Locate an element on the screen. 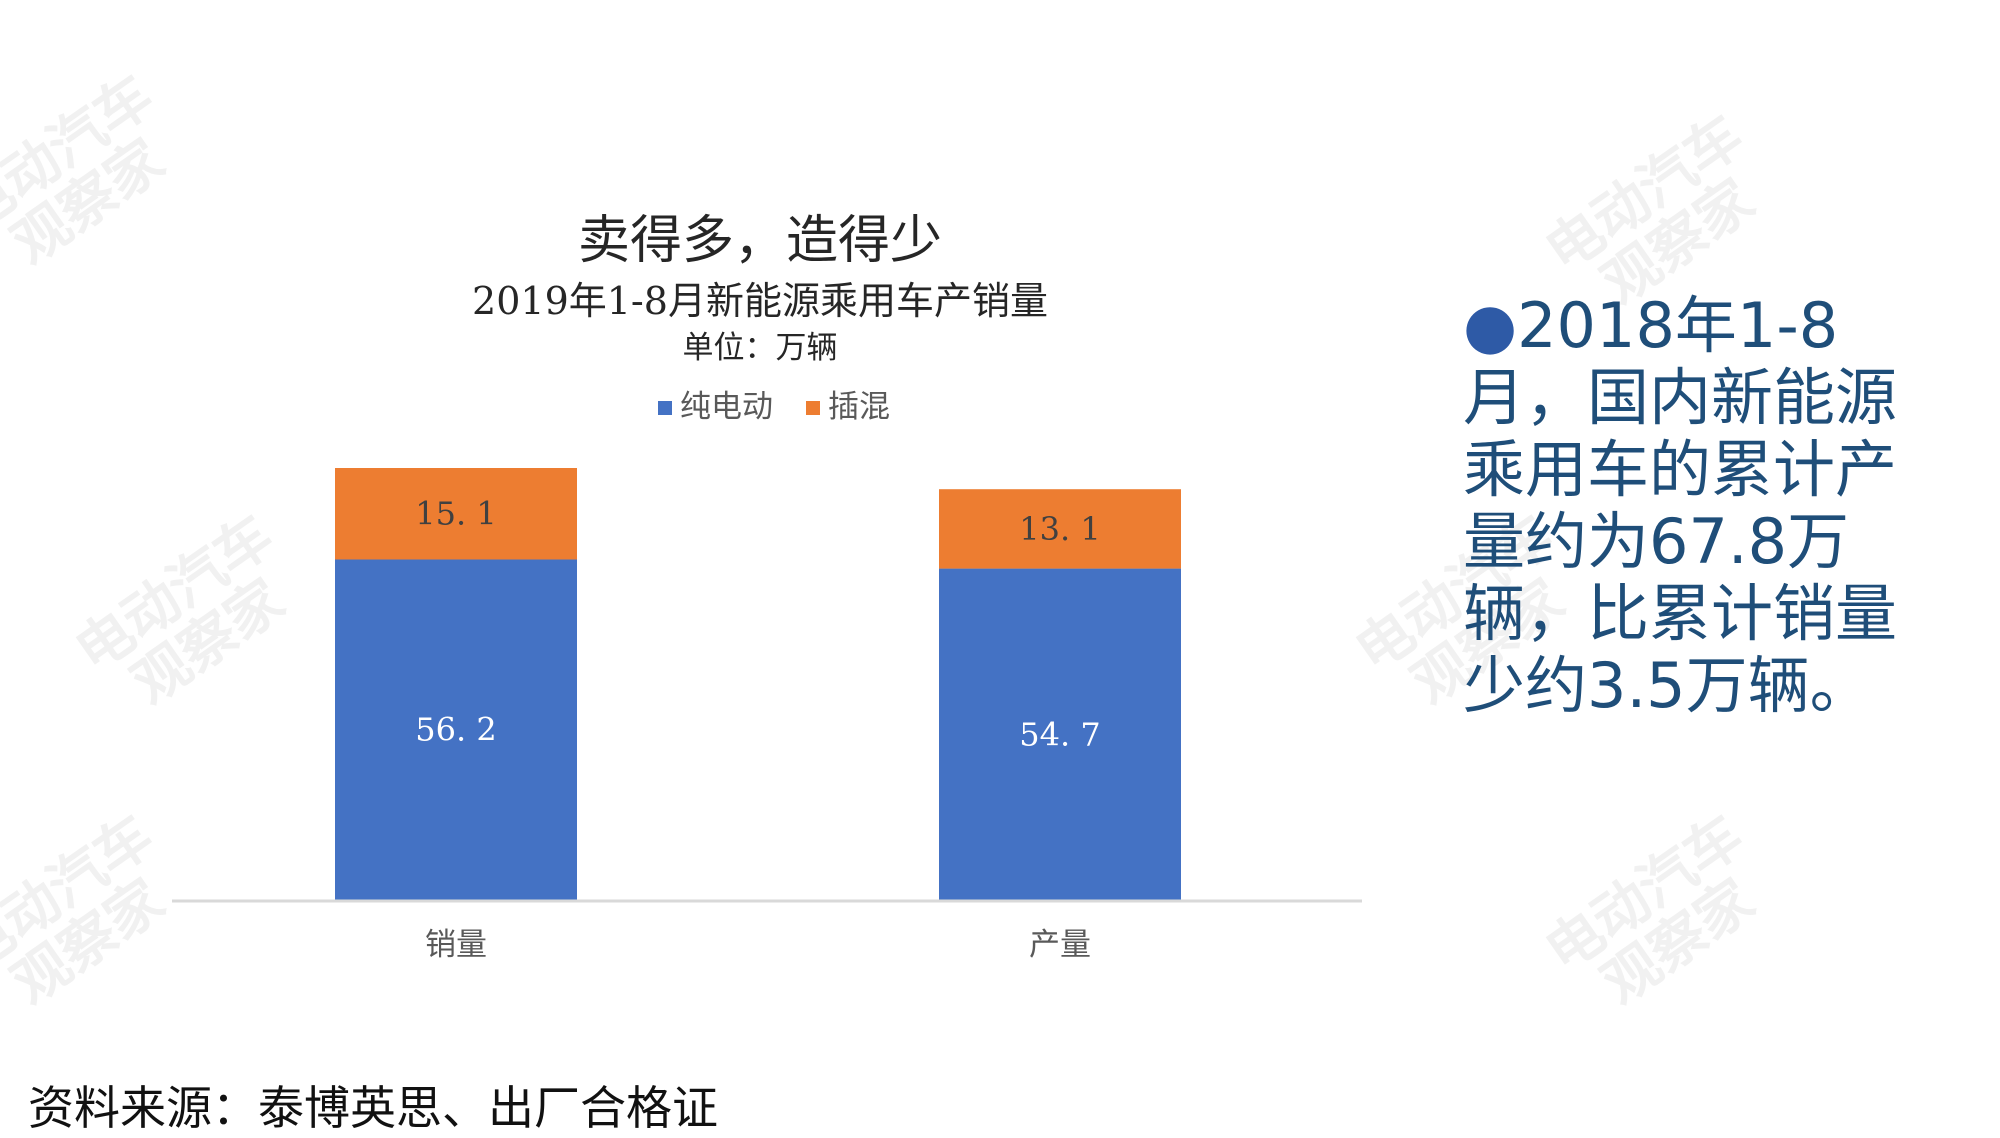 The image size is (2000, 1138). x-tick-labels: 销量 产量 is located at coordinates (758, 945).